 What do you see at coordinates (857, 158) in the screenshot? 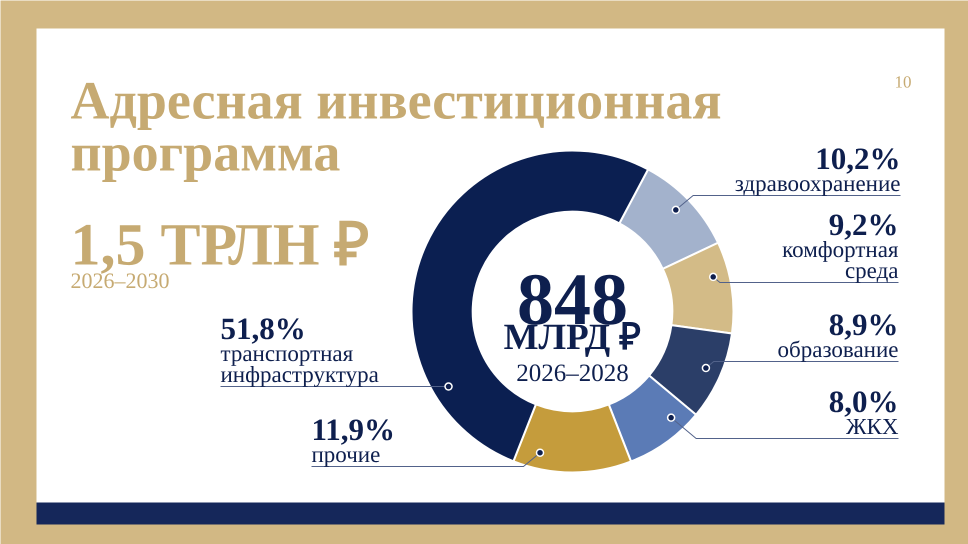
I see `data-label: 10,2%` at bounding box center [857, 158].